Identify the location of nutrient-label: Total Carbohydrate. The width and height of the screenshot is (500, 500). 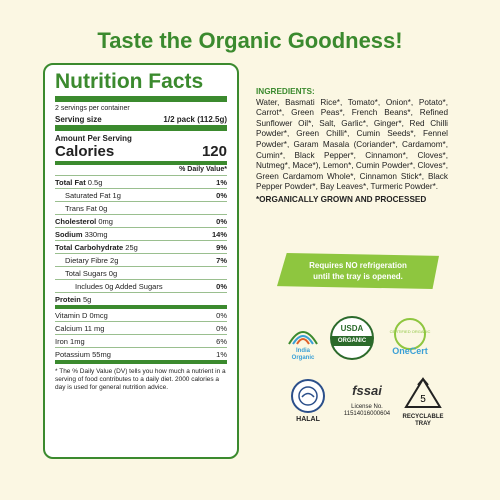
(89, 247).